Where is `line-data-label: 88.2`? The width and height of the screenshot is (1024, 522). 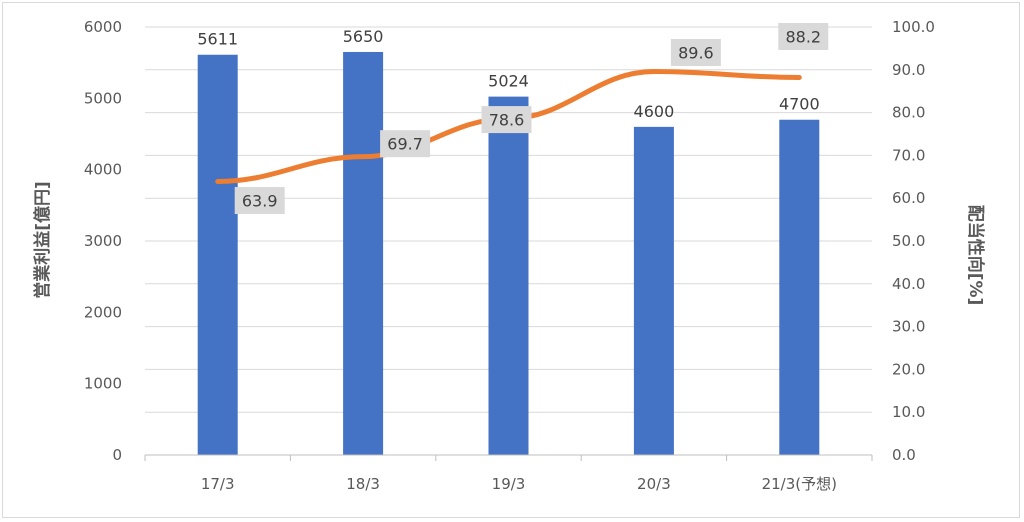
line-data-label: 88.2 is located at coordinates (803, 37).